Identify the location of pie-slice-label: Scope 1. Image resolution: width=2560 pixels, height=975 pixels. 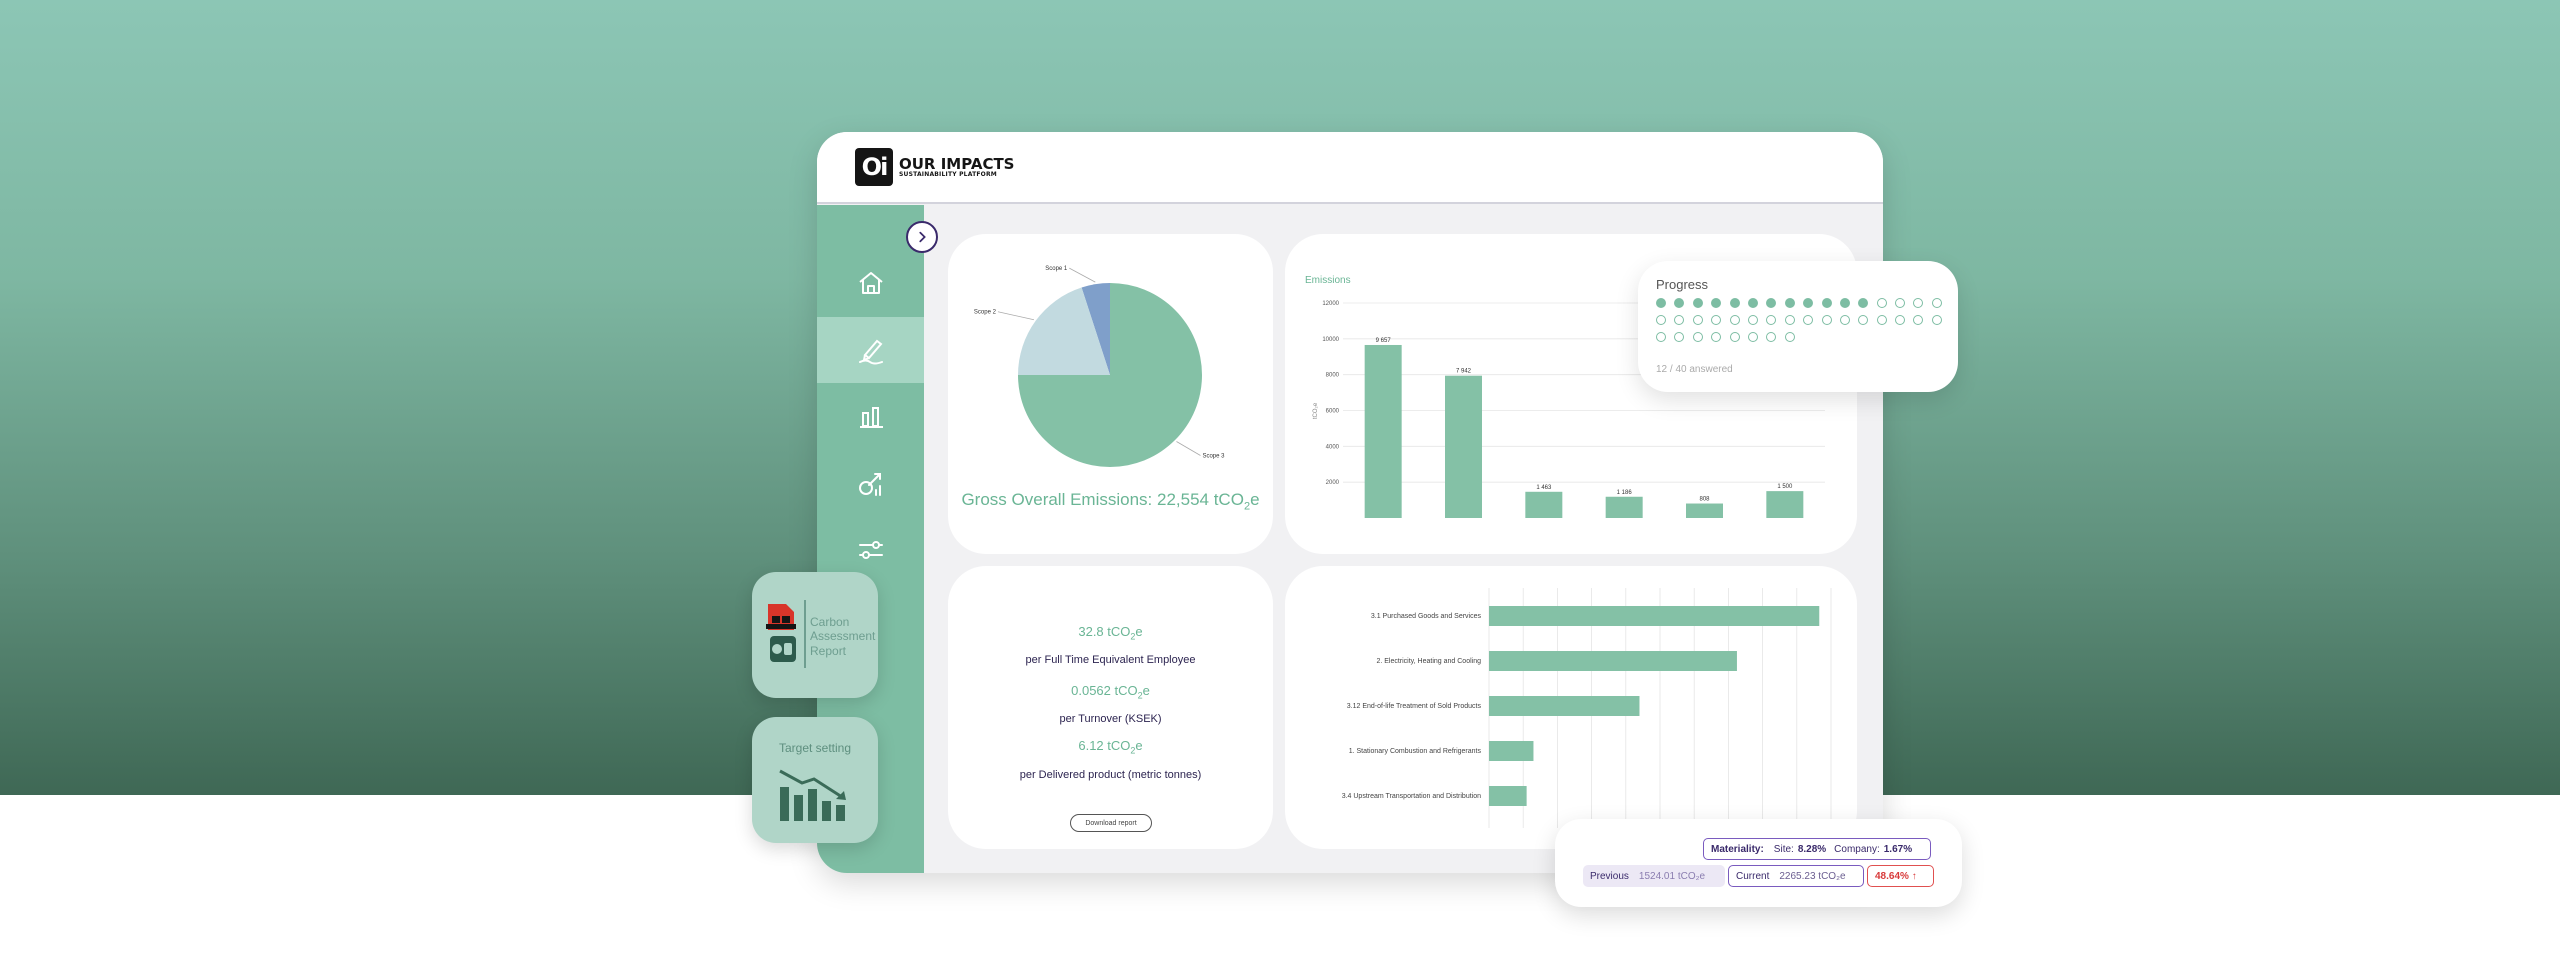
(1056, 269).